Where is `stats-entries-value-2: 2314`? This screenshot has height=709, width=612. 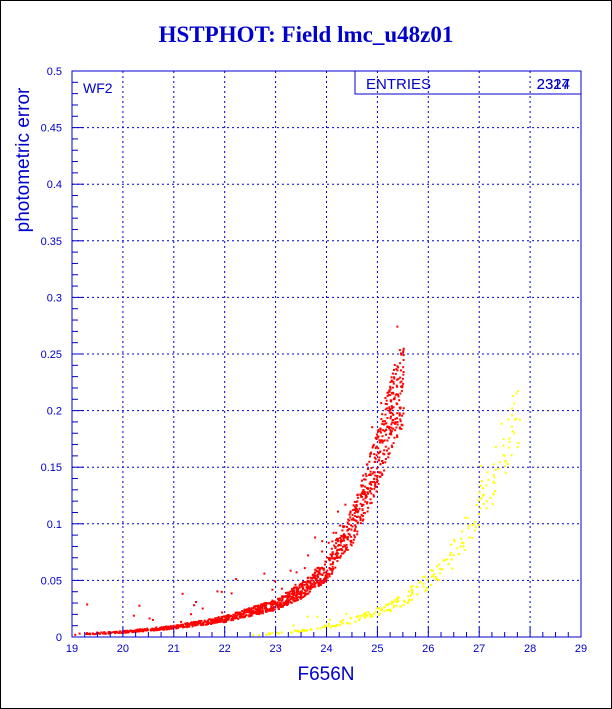 stats-entries-value-2: 2314 is located at coordinates (553, 84).